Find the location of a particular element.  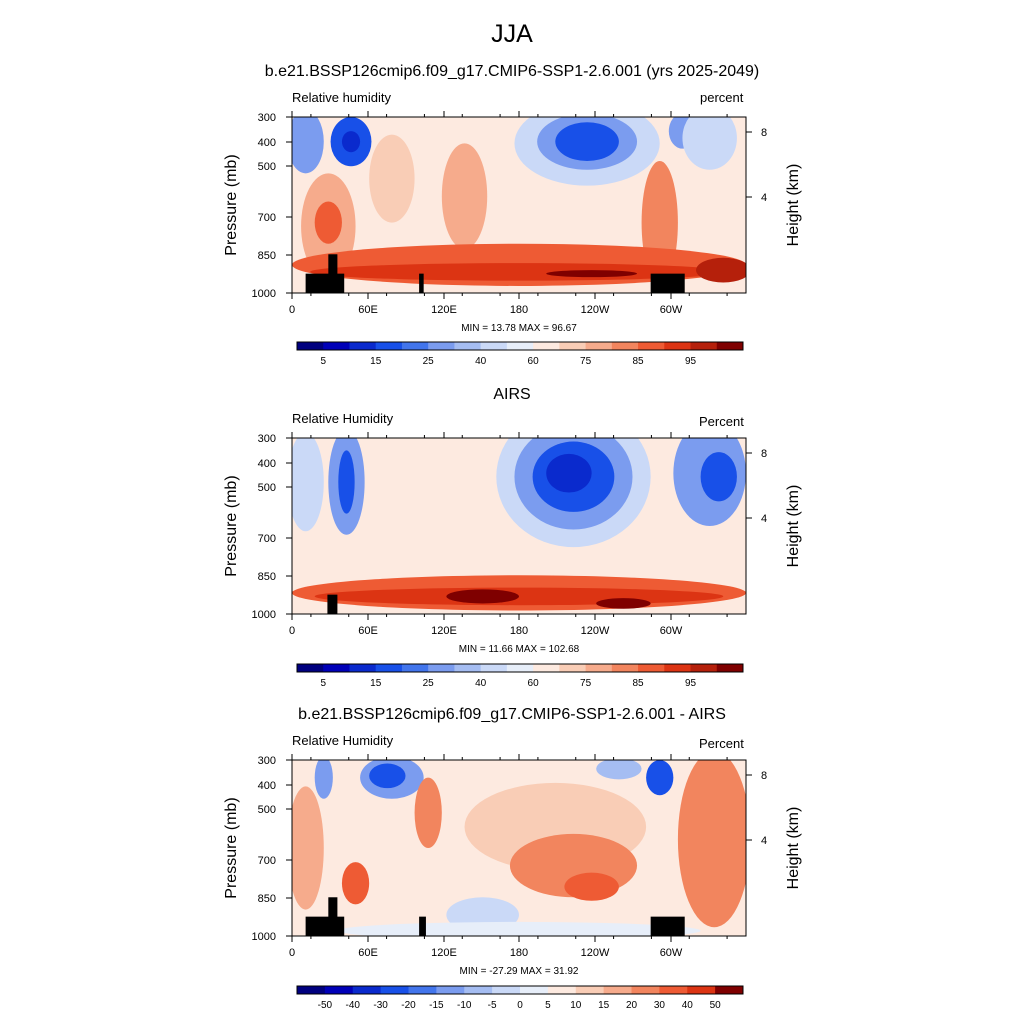

figure-title: JJA is located at coordinates (512, 34).